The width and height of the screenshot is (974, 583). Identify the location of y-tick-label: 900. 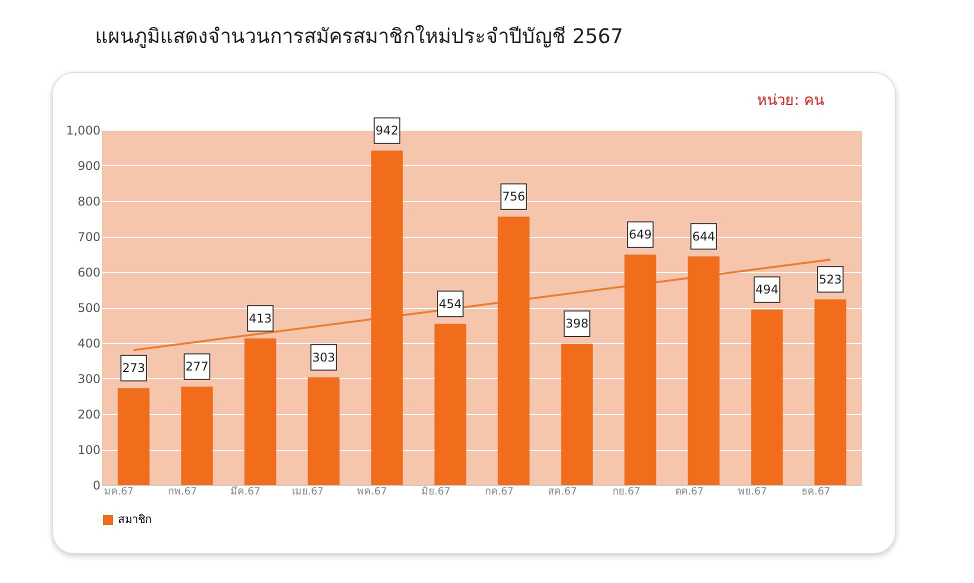
(89, 166).